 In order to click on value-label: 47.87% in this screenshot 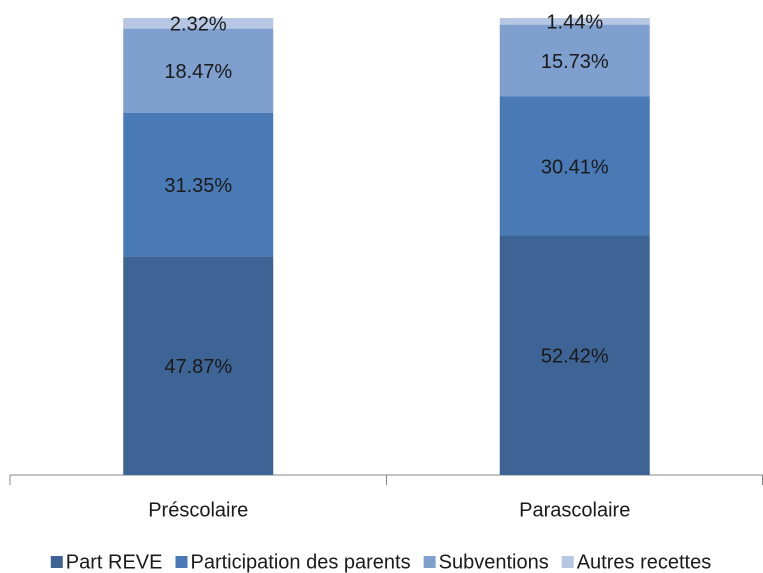, I will do `click(198, 367)`.